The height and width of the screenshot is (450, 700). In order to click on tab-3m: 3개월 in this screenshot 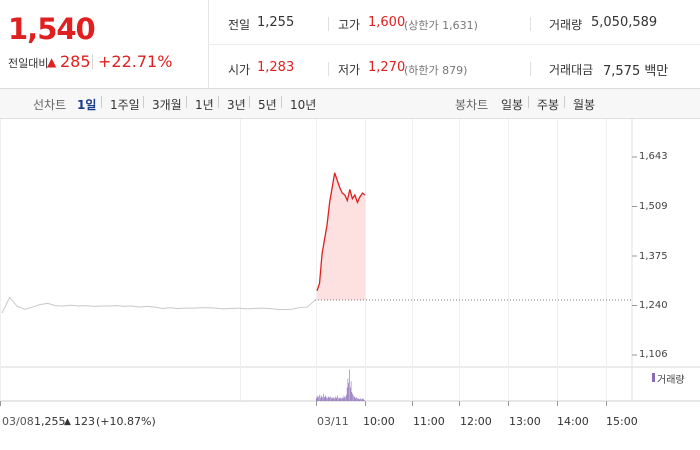, I will do `click(167, 105)`.